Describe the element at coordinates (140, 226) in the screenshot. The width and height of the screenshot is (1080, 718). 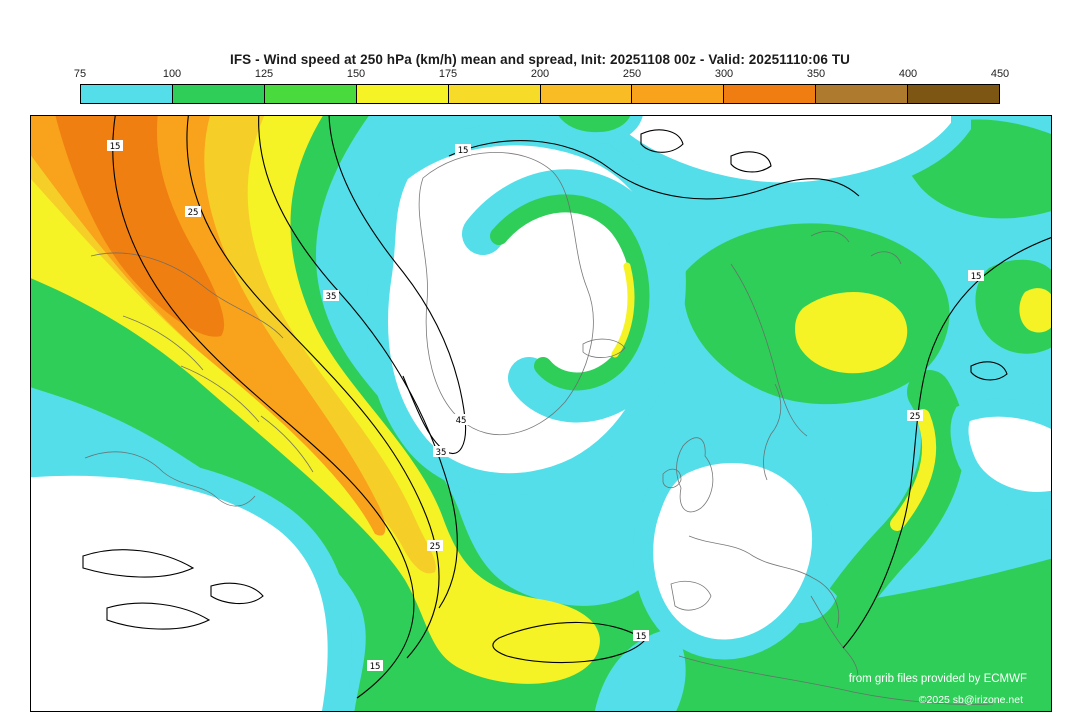
I see `field-dark-orange-core` at that location.